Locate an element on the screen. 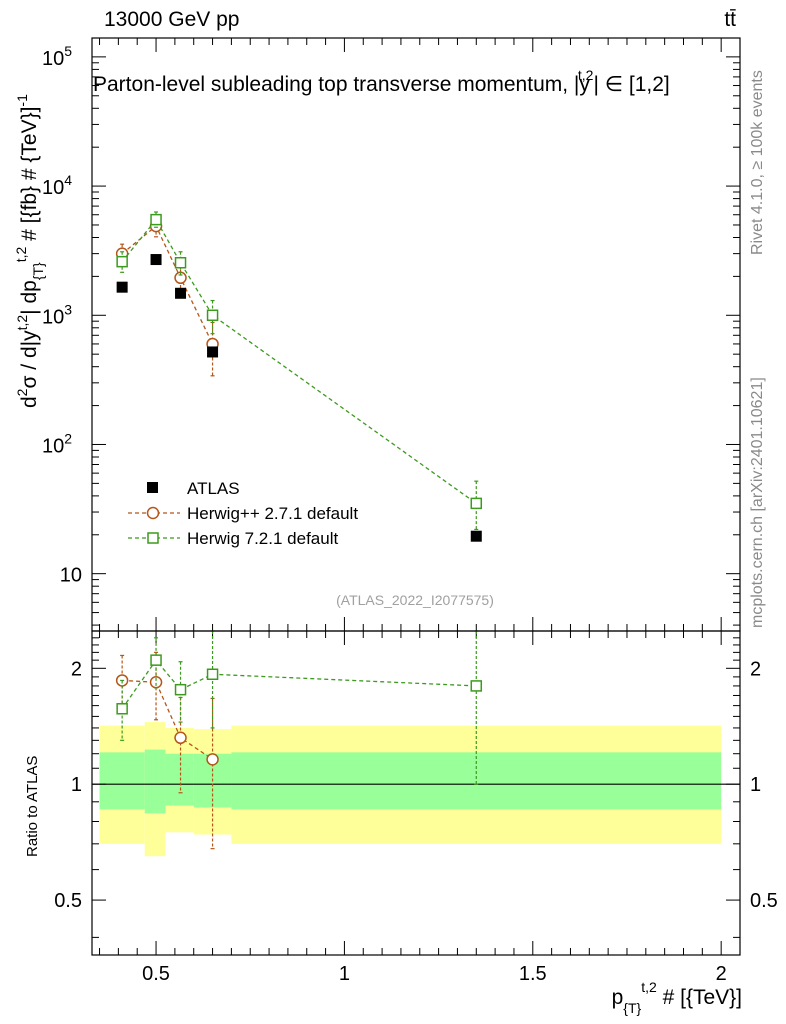  ratio-y-tick-label-right: 2 is located at coordinates (755, 669).